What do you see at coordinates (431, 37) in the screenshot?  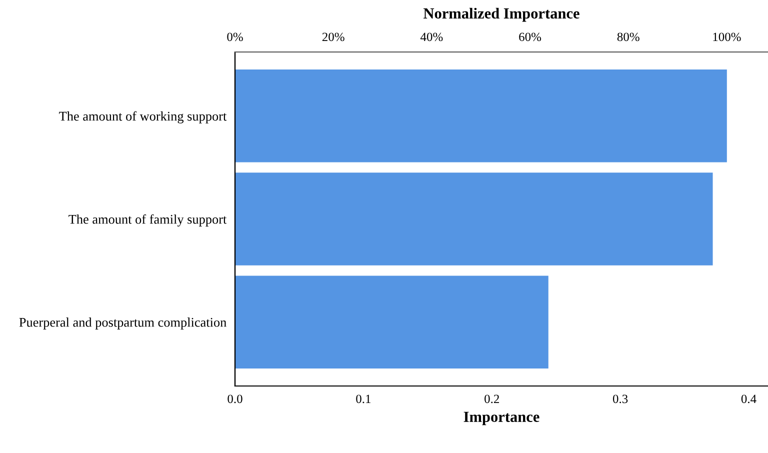 I see `x2-tick-label: 40%` at bounding box center [431, 37].